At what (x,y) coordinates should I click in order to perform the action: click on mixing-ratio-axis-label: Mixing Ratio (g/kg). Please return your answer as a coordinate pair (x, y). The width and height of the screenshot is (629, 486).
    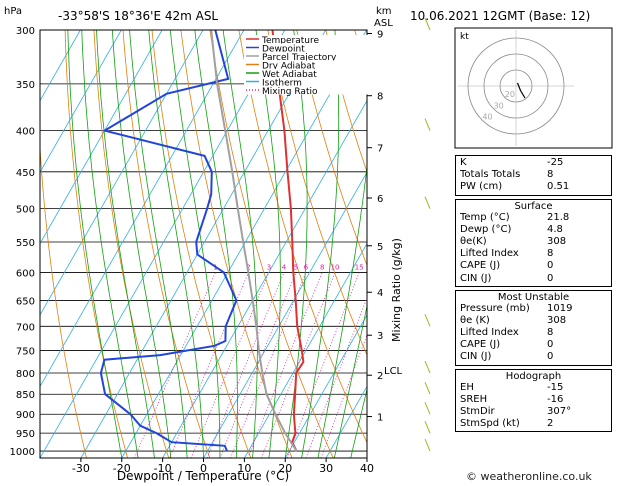
    Looking at the image, I should click on (396, 290).